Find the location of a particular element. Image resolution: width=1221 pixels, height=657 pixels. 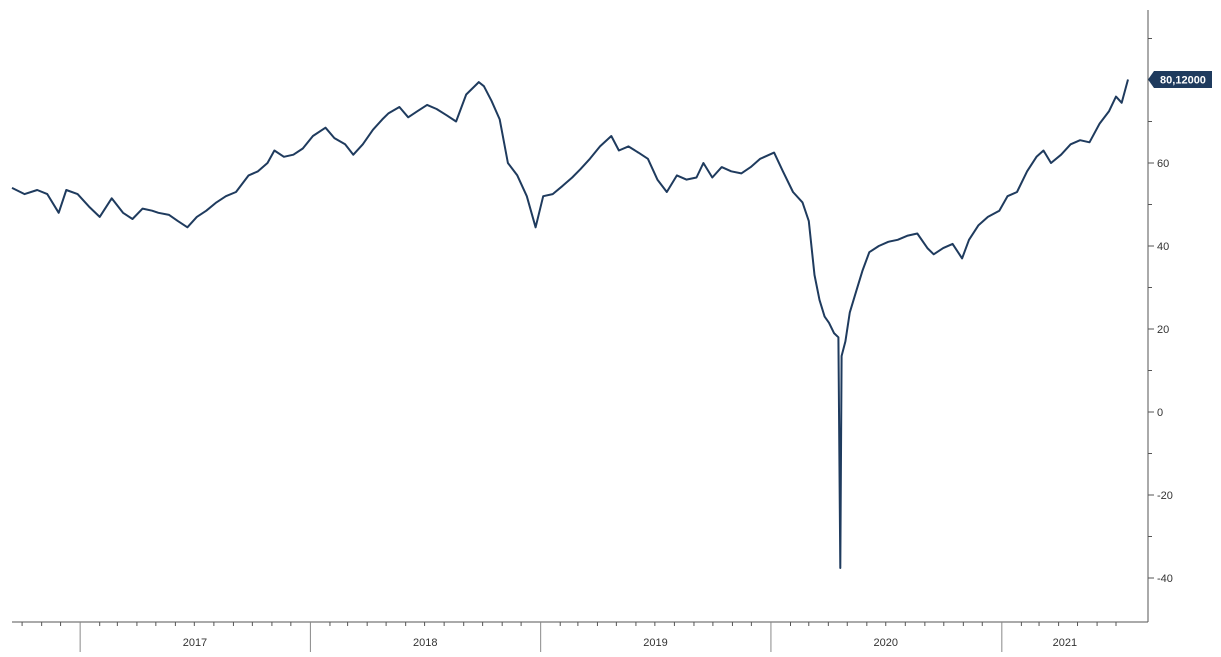

y-tick-label: -20 is located at coordinates (1165, 496).